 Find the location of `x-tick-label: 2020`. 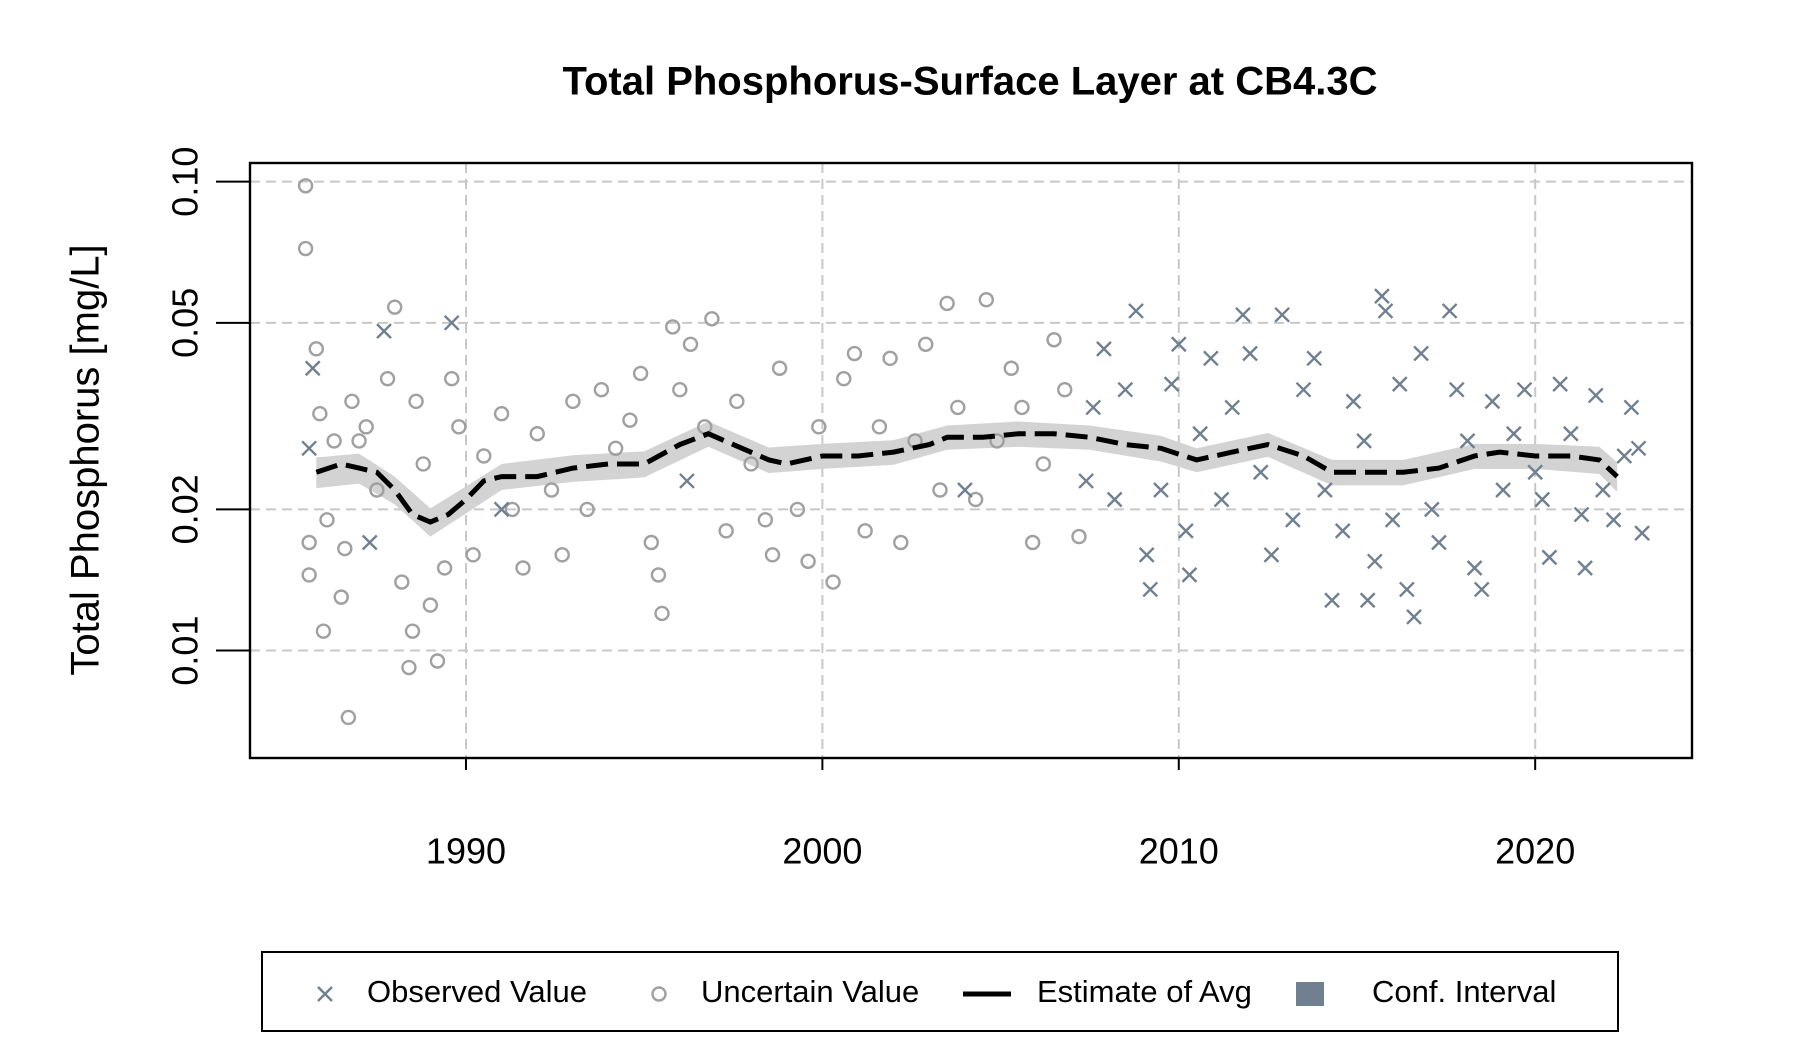

x-tick-label: 2020 is located at coordinates (1535, 851).